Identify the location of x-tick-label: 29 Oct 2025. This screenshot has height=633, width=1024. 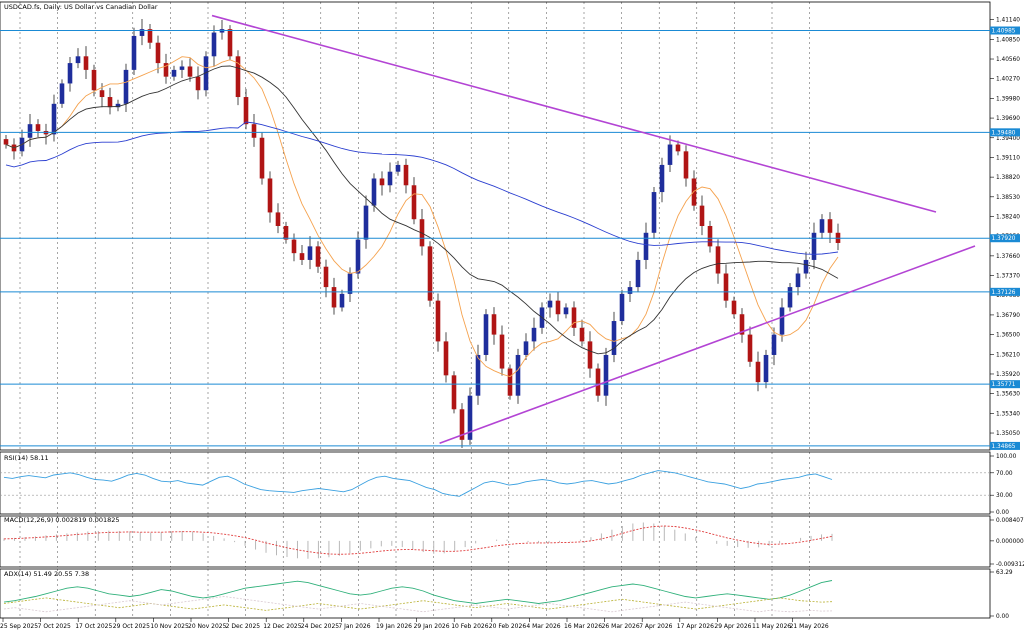
(131, 626).